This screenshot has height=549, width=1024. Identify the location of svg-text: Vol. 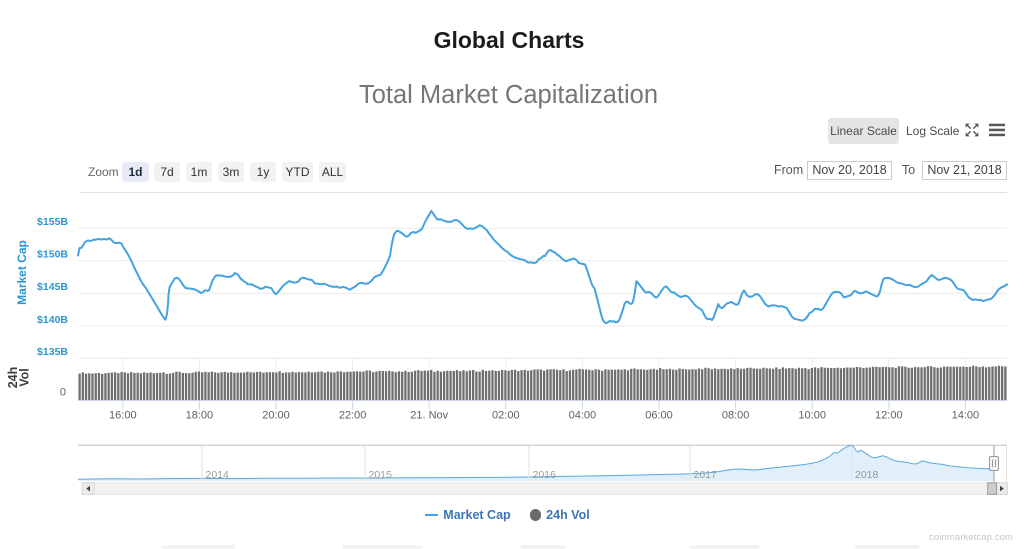
(25, 377).